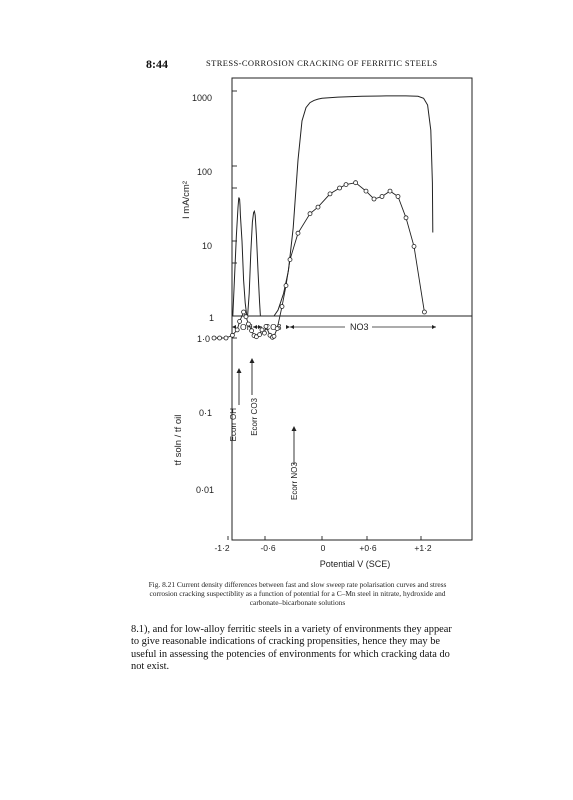  What do you see at coordinates (205, 490) in the screenshot?
I see `ytick-label-0-01: 0·01` at bounding box center [205, 490].